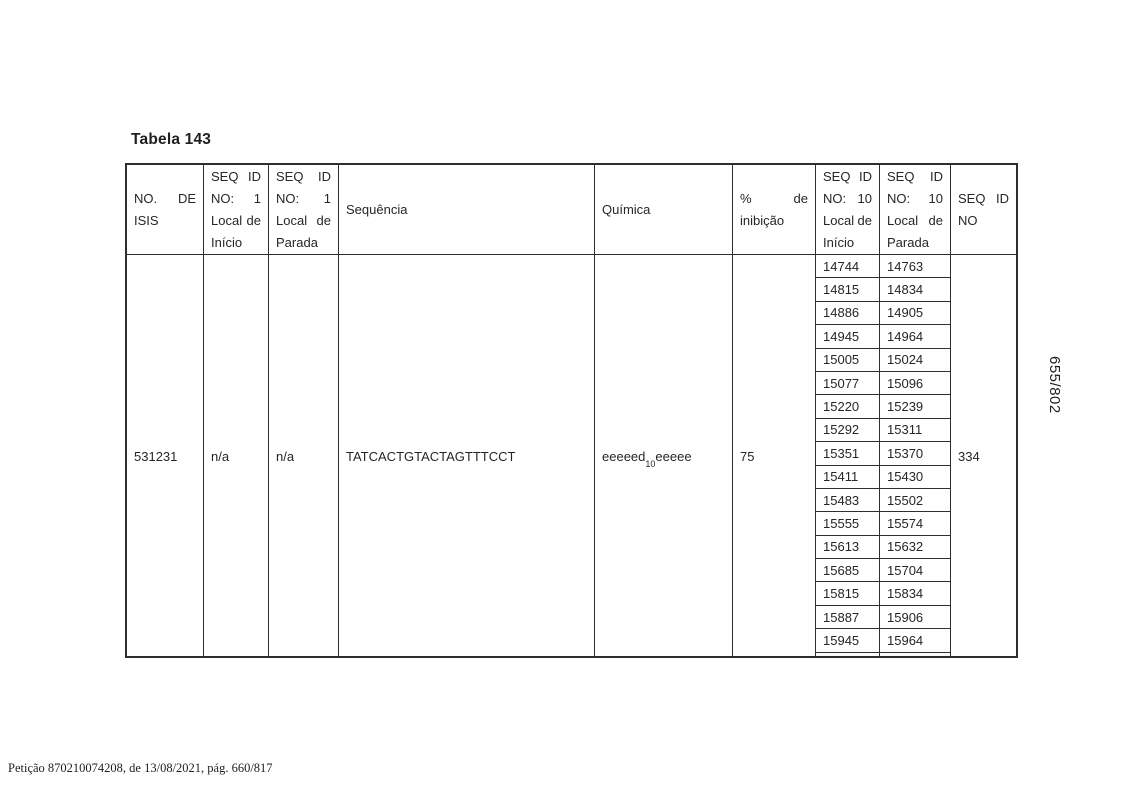 This screenshot has height=794, width=1123. Describe the element at coordinates (847, 594) in the screenshot. I see `start-site-cell: 15815` at that location.